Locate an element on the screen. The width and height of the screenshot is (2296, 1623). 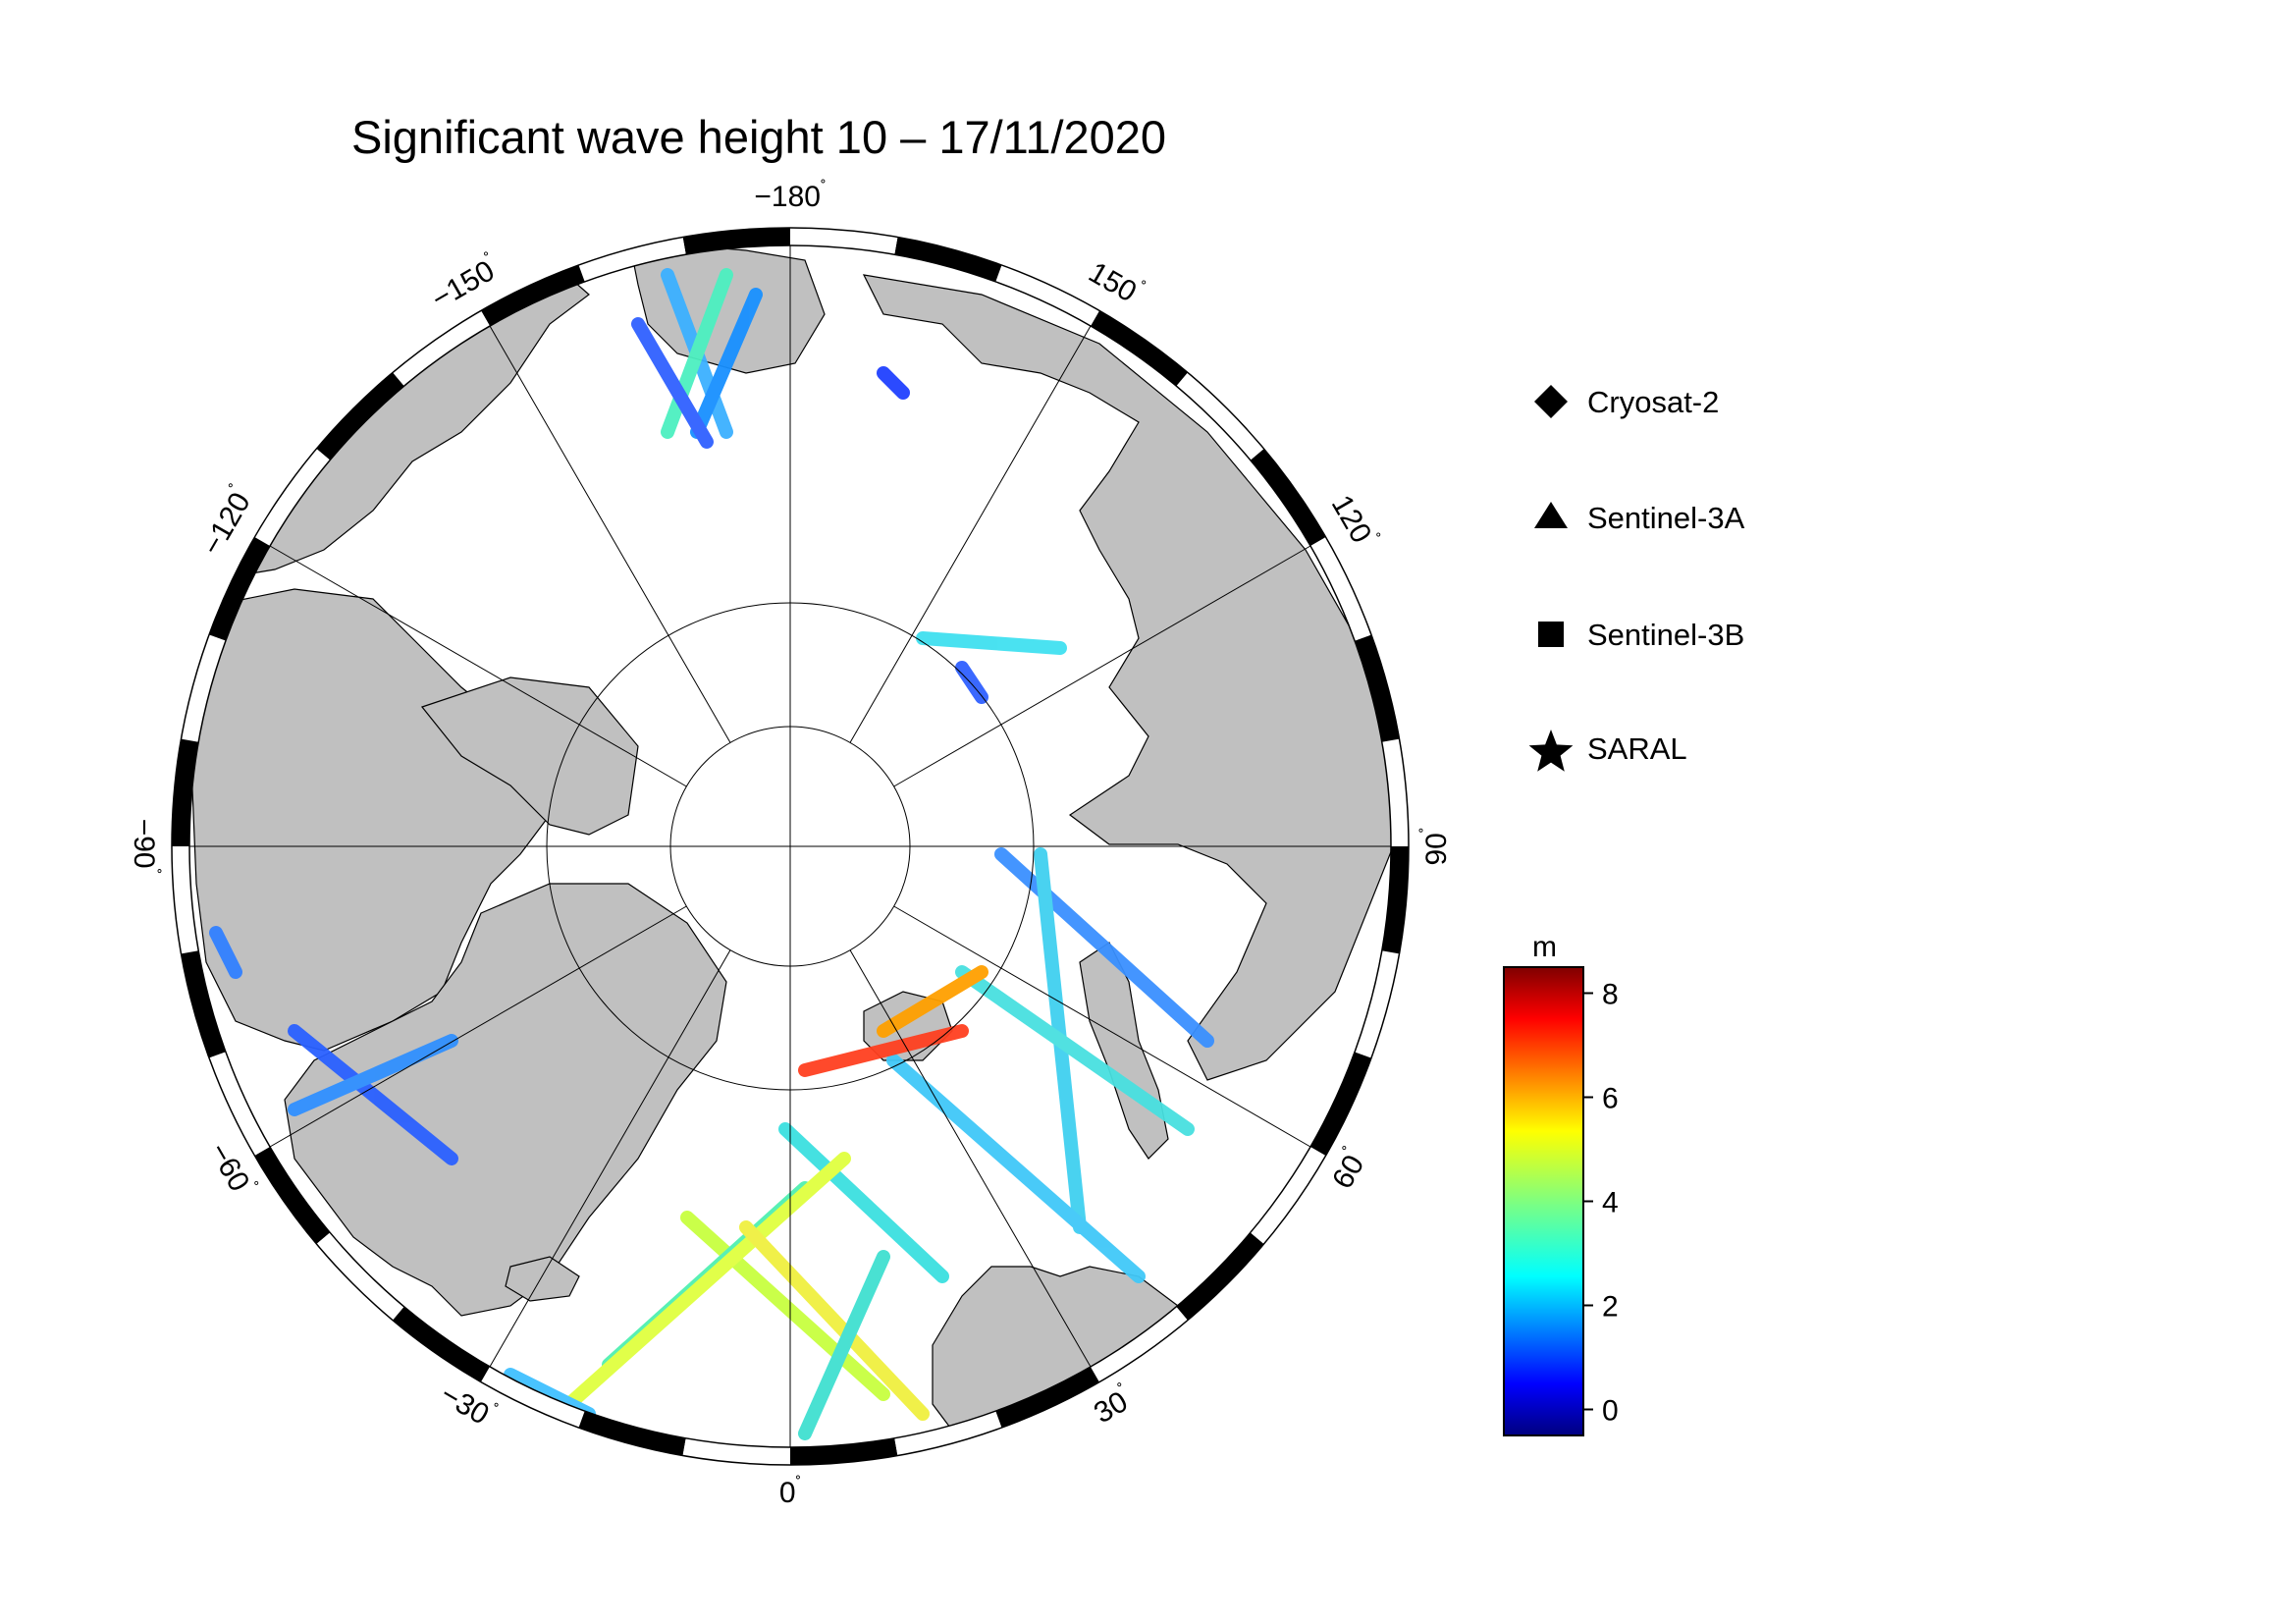
longitude-label: 30˚ is located at coordinates (1113, 1405).